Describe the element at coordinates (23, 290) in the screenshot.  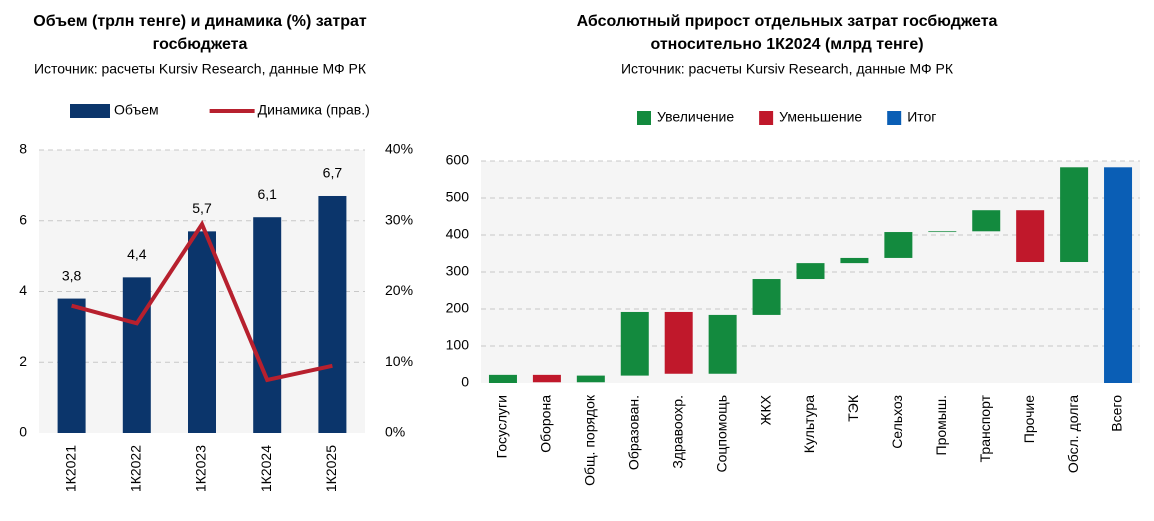
I see `y-tick-label: 4` at that location.